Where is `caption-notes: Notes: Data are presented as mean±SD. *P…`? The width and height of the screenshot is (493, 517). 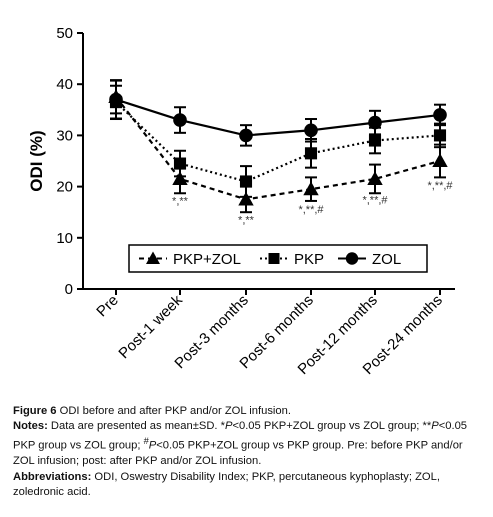
caption-notes: Notes: Data are presented as mean±SD. *P… is located at coordinates (249, 444).